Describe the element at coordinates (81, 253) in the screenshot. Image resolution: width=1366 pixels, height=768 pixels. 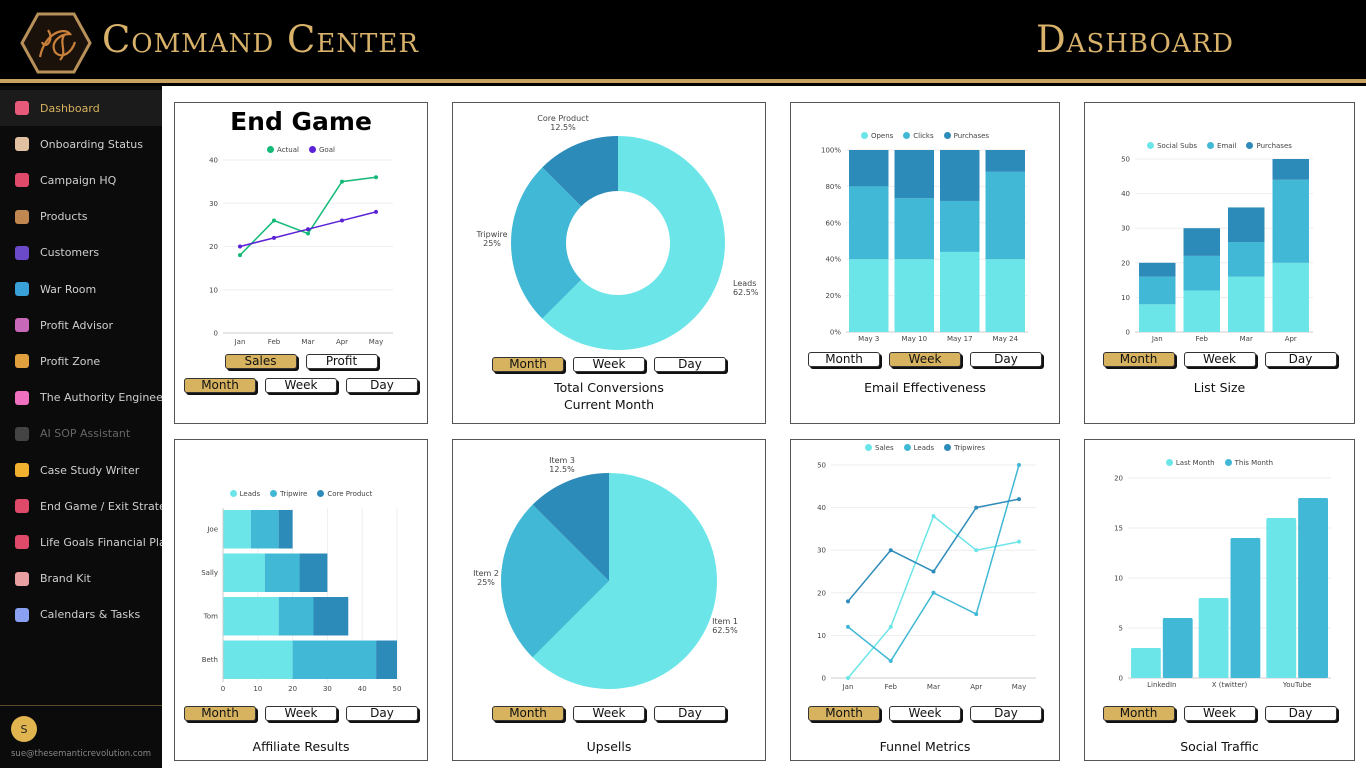
I see `sidebar-item-customers: Customers` at that location.